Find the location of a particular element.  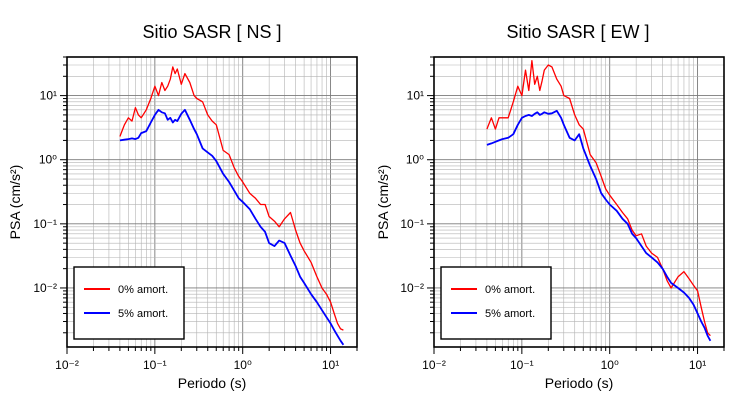

chart-title: Sitio SASR [ EW ] is located at coordinates (577, 32).